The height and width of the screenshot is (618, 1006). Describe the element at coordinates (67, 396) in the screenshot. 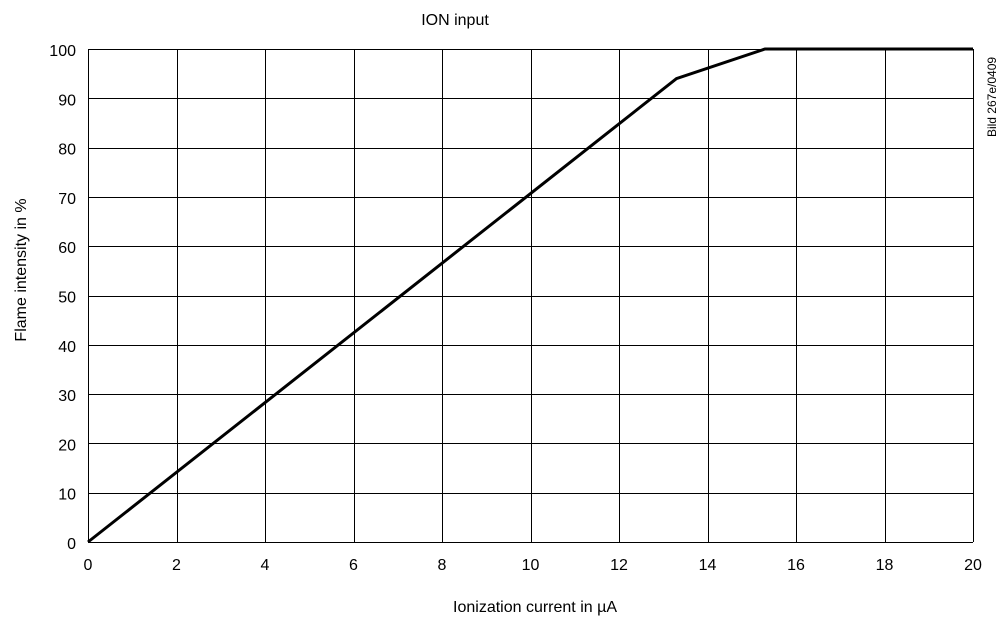

I see `y-tick-label: 30` at that location.